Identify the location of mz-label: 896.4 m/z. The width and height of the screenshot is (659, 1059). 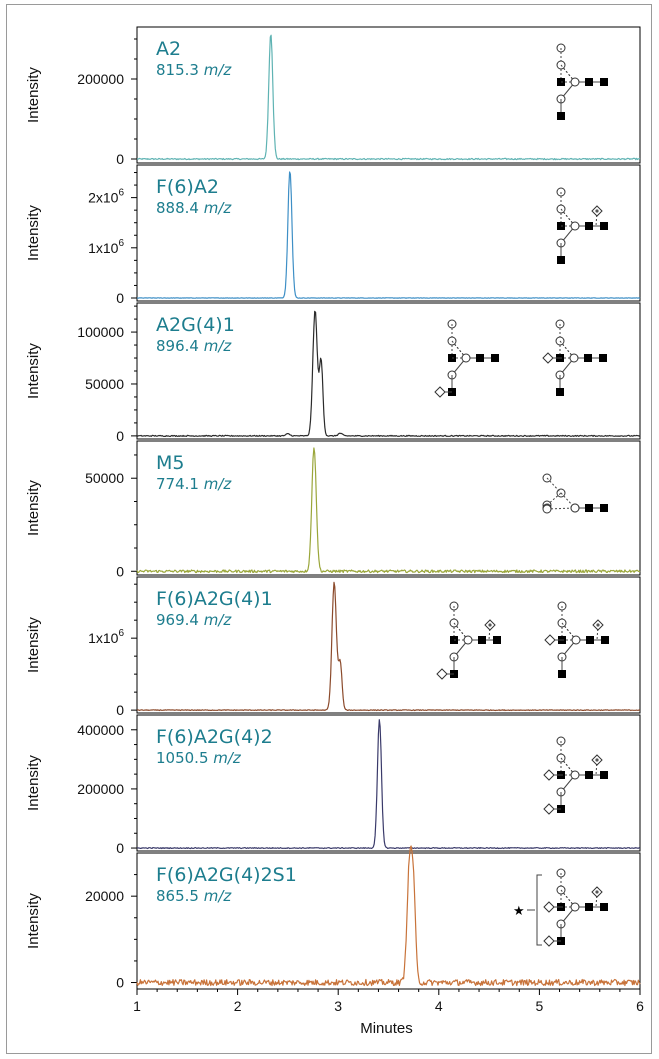
(194, 346).